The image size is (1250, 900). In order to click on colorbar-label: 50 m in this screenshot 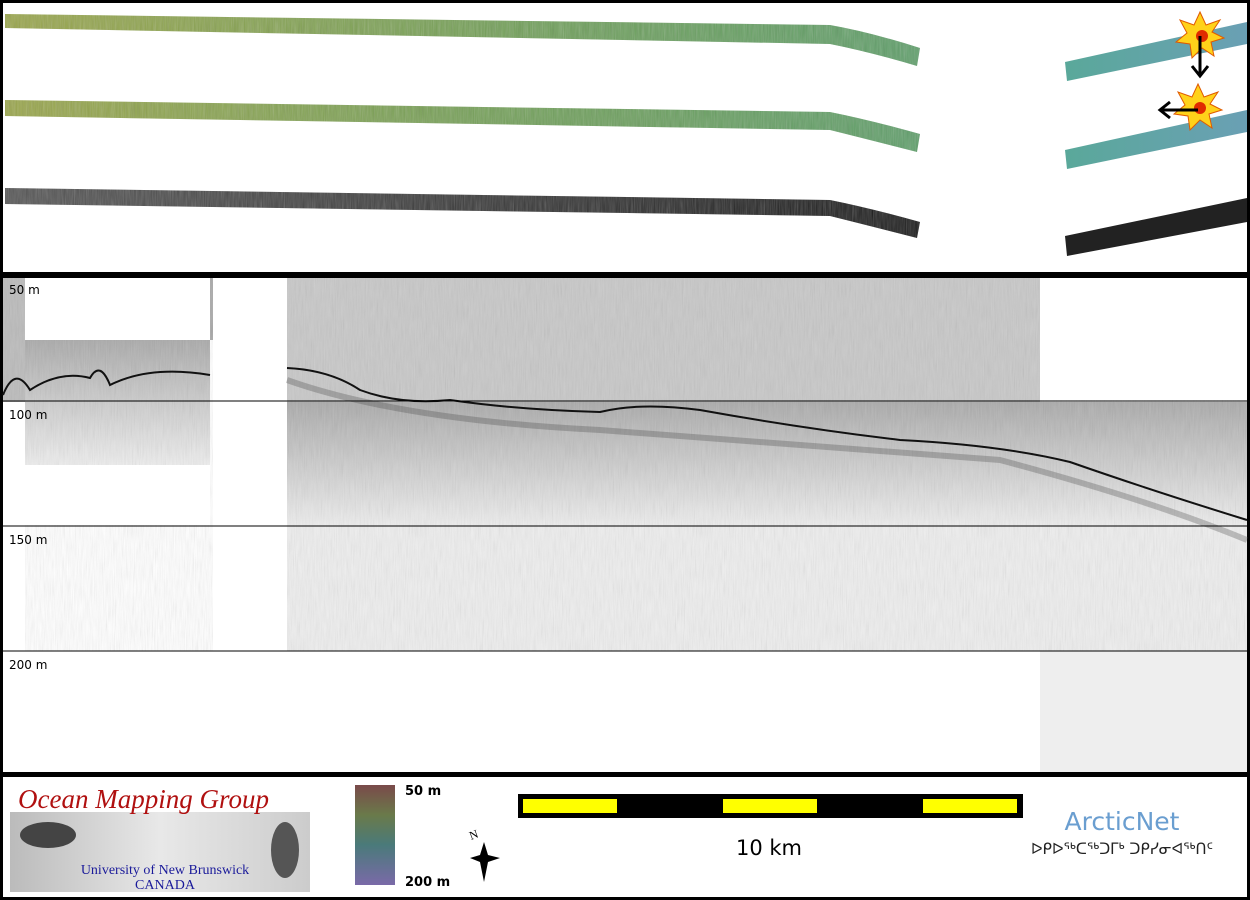, I will do `click(423, 791)`.